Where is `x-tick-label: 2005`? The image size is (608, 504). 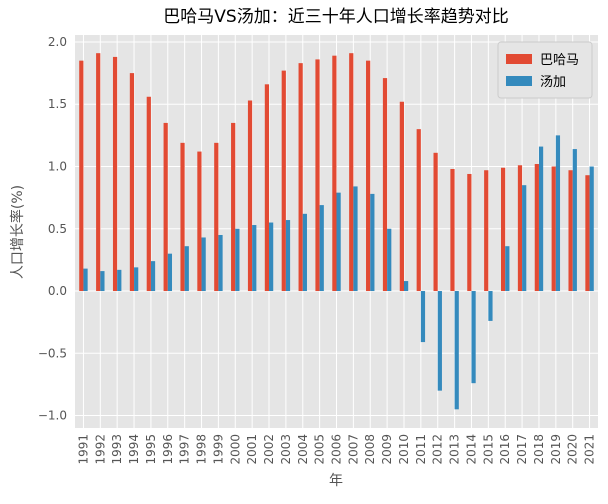 x-tick-label: 2005 is located at coordinates (320, 449).